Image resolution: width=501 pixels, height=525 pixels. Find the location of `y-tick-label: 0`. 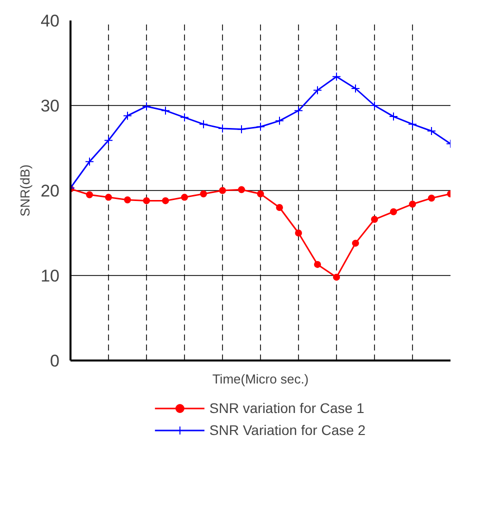

y-tick-label: 0 is located at coordinates (55, 361).